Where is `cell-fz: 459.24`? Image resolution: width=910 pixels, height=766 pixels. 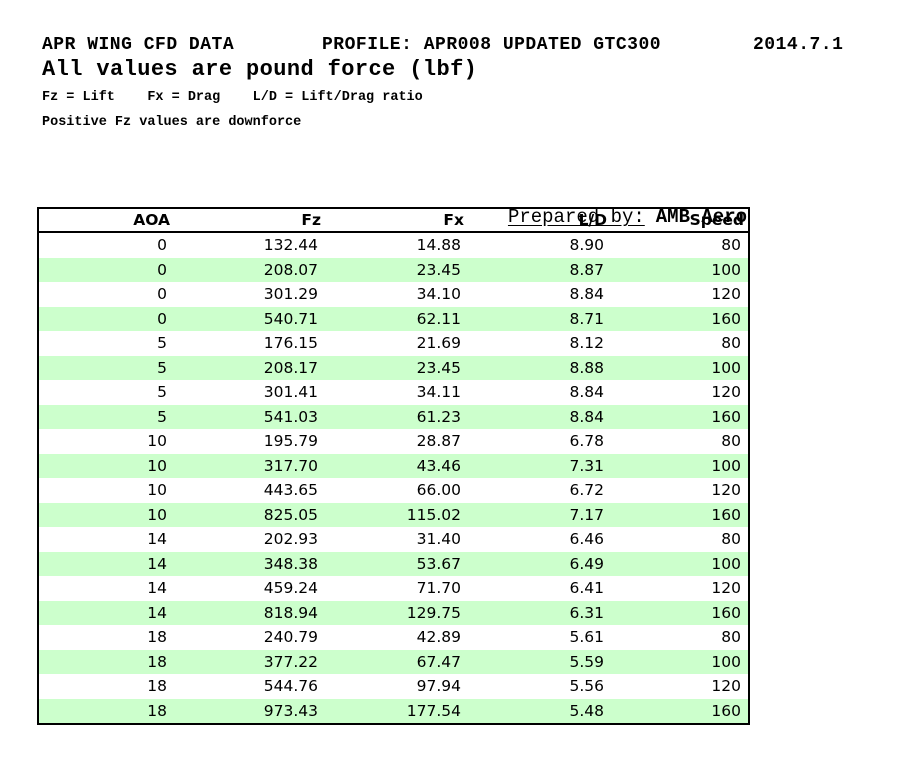
cell-fz: 459.24 is located at coordinates (290, 588).